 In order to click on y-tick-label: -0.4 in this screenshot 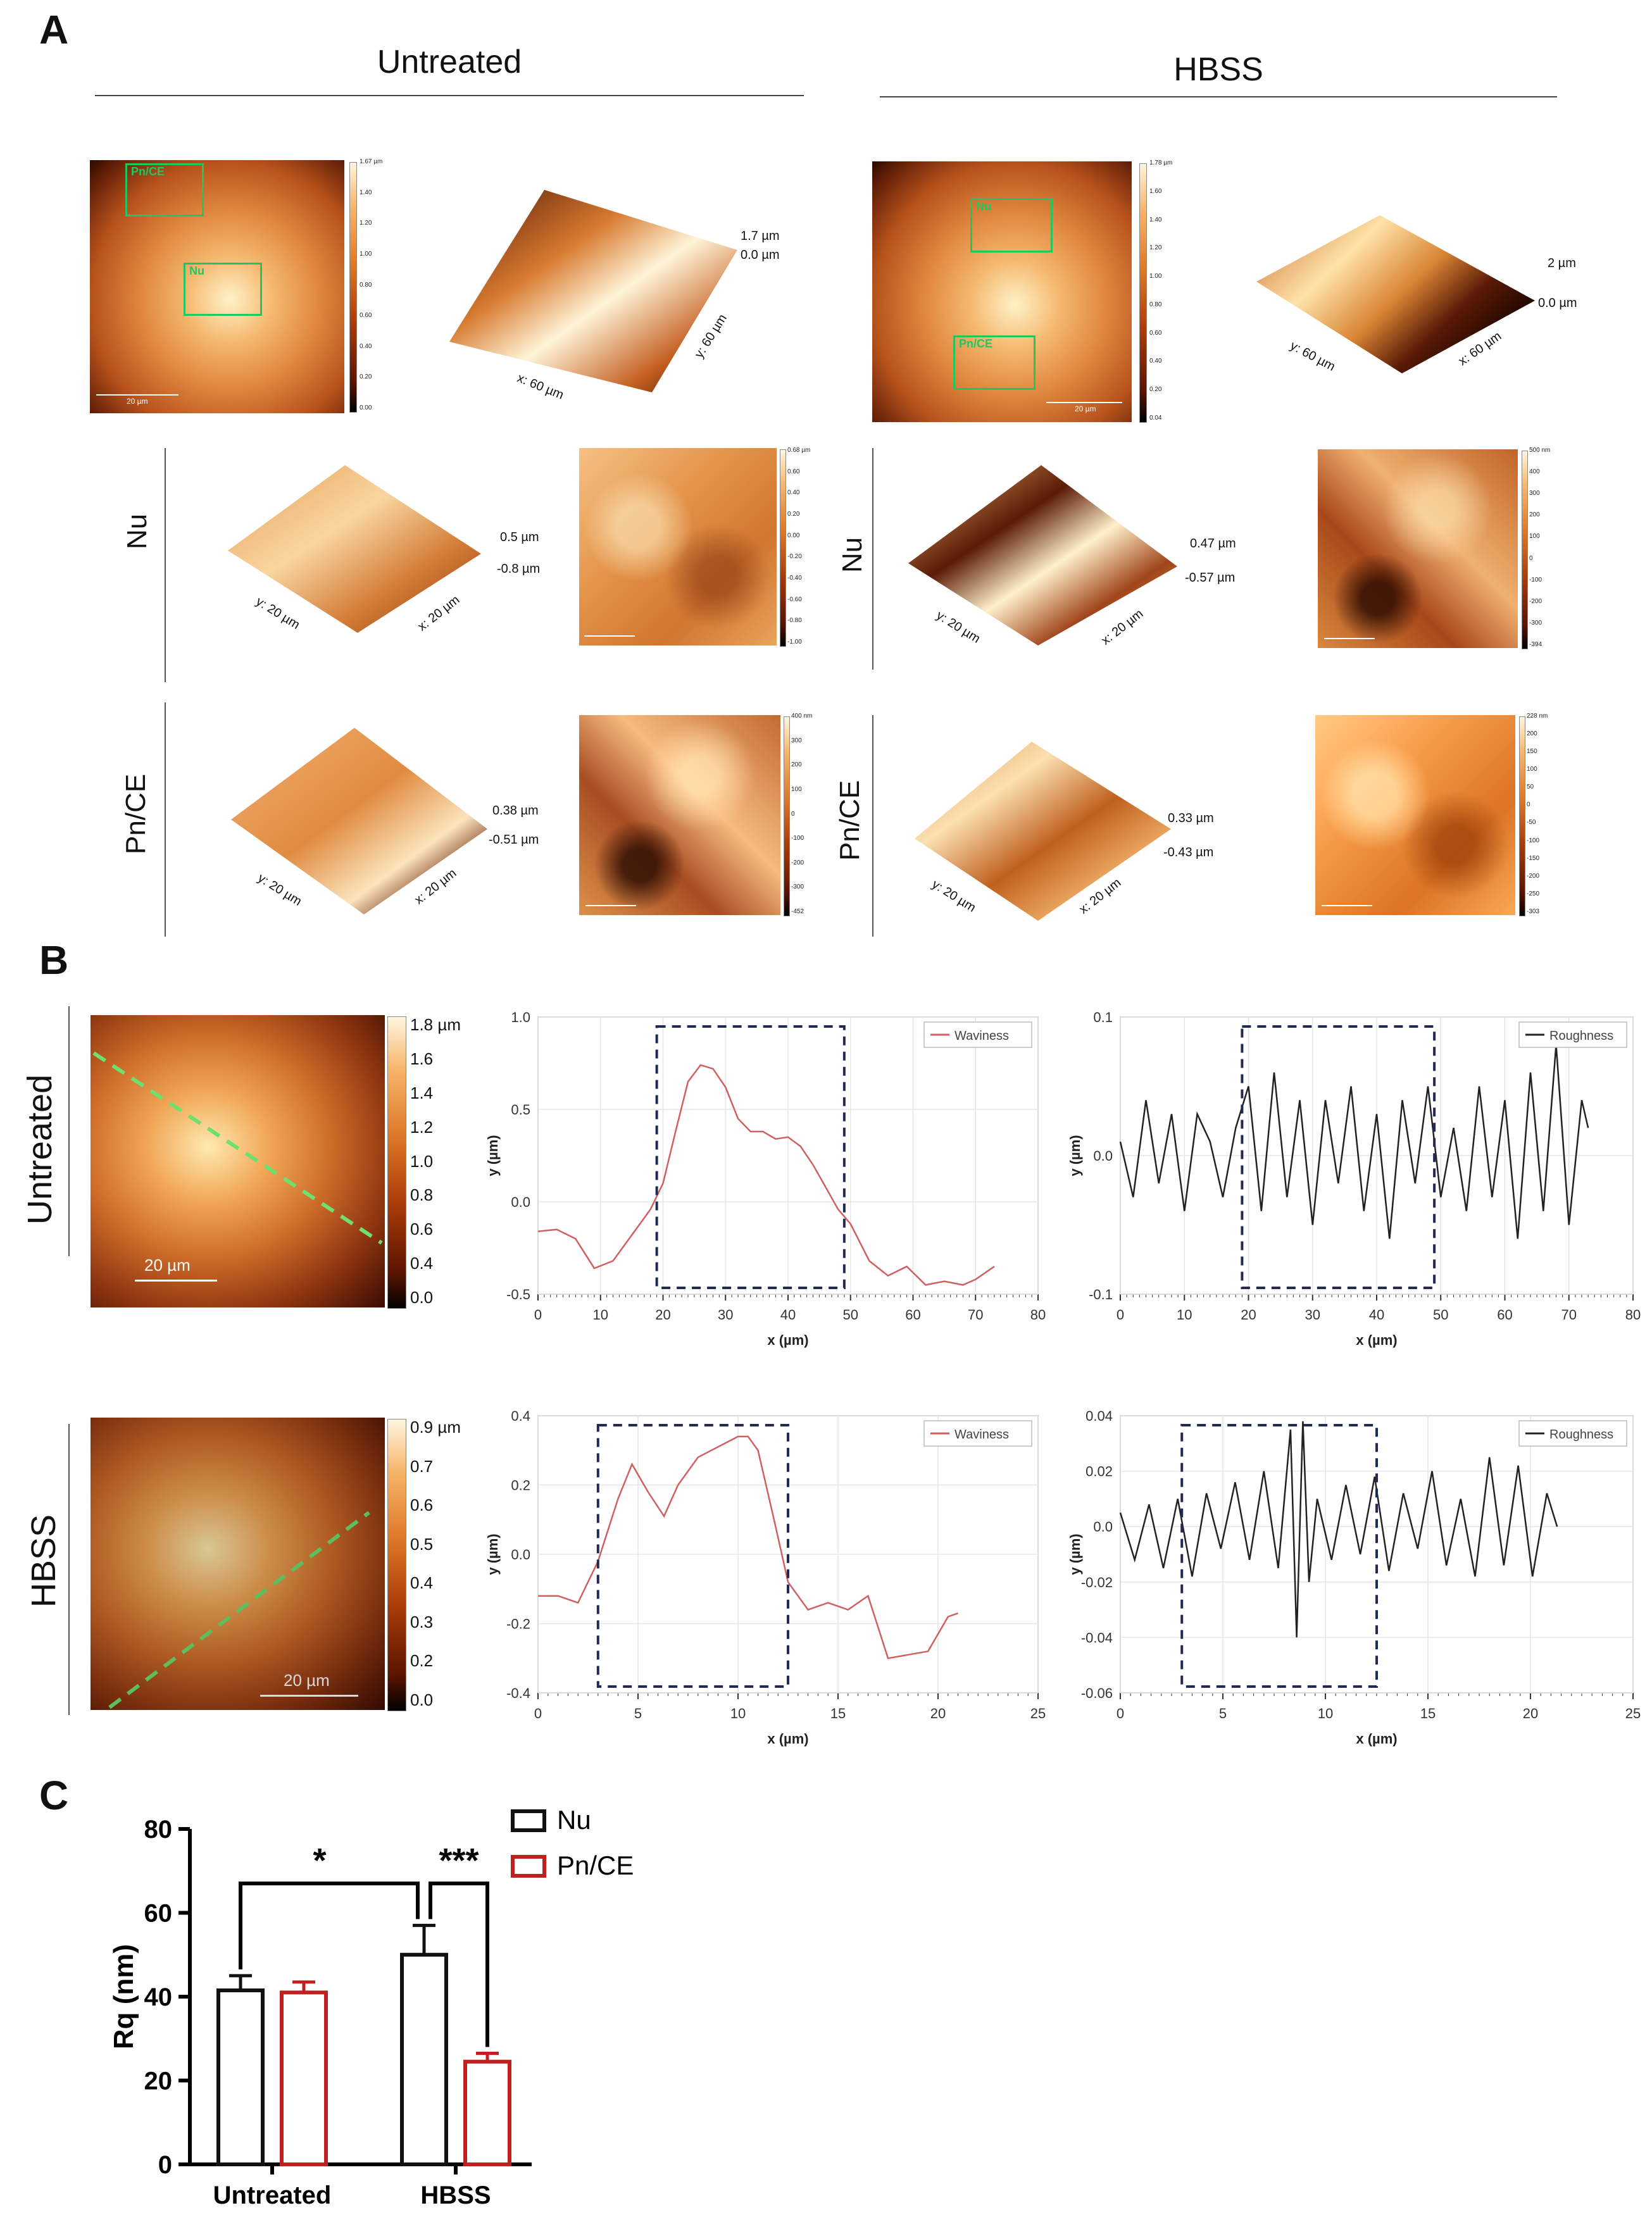, I will do `click(518, 1693)`.